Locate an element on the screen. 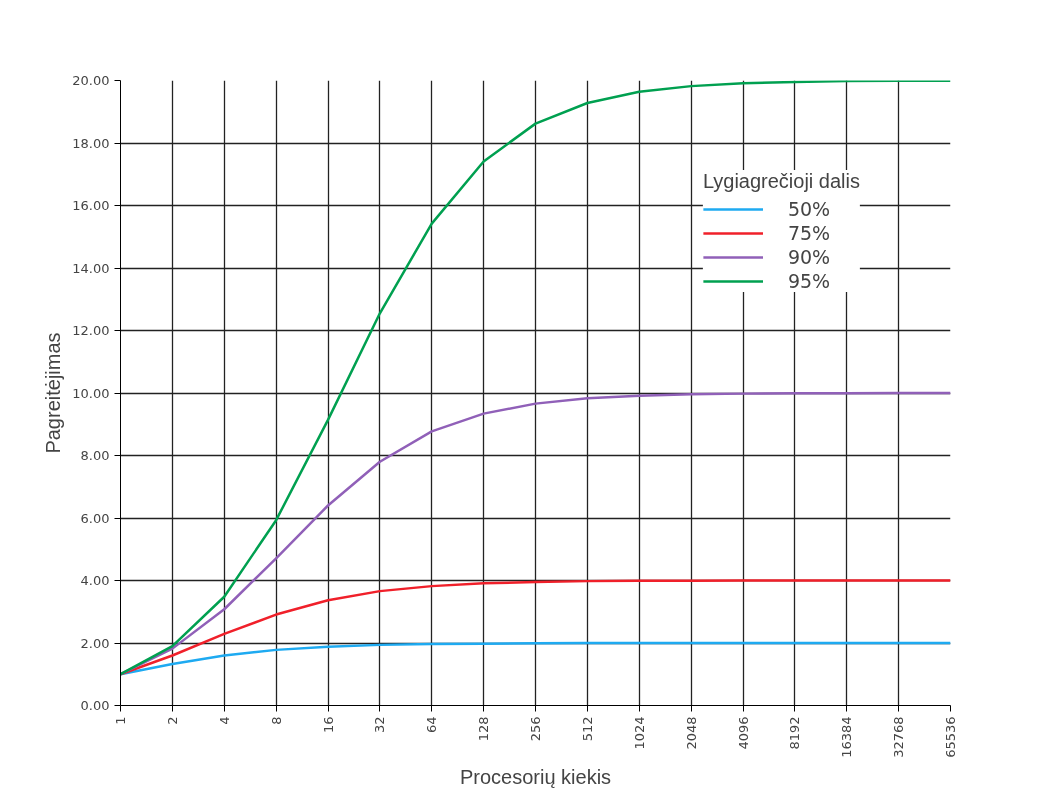 Image resolution: width=1049 pixels, height=796 pixels. legend-label: 90% is located at coordinates (809, 257).